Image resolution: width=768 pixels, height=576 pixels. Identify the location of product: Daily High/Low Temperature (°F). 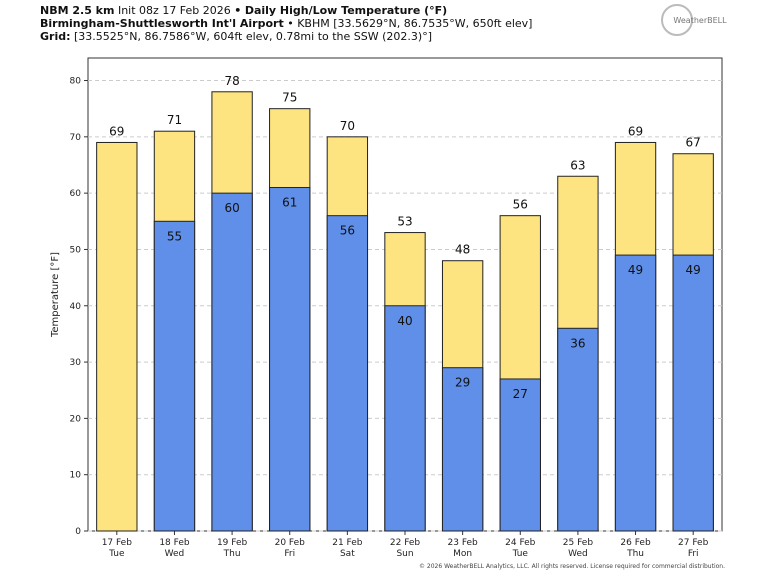
(346, 10).